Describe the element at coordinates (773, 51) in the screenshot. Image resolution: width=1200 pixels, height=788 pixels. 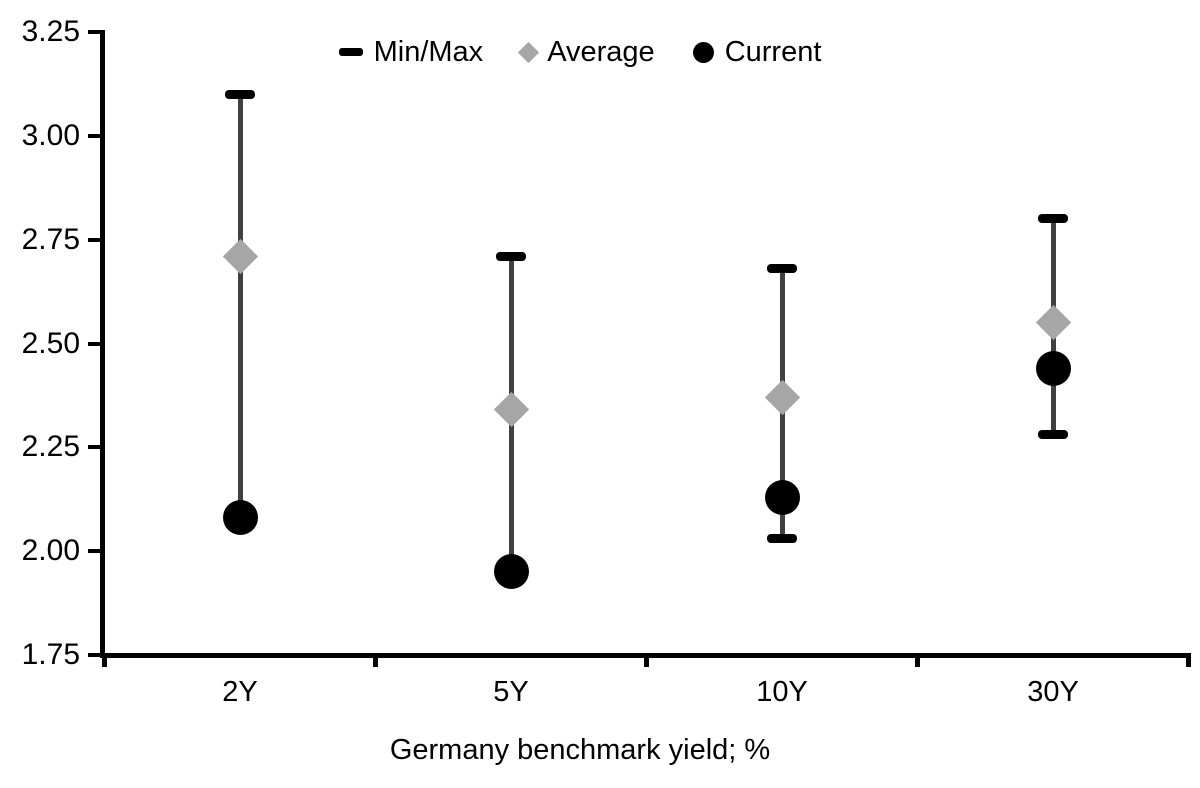
I see `legend-label: Current` at that location.